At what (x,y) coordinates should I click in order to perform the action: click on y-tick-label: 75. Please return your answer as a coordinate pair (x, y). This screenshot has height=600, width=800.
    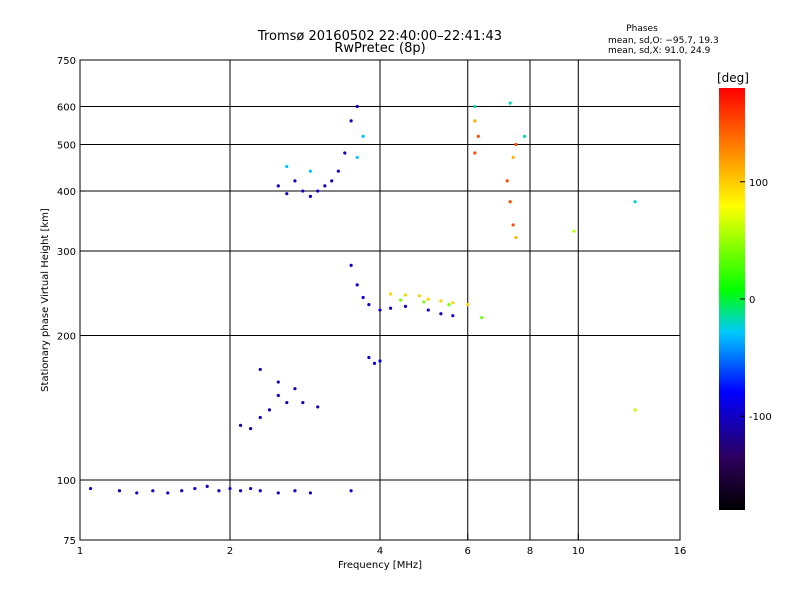
    Looking at the image, I should click on (69, 541).